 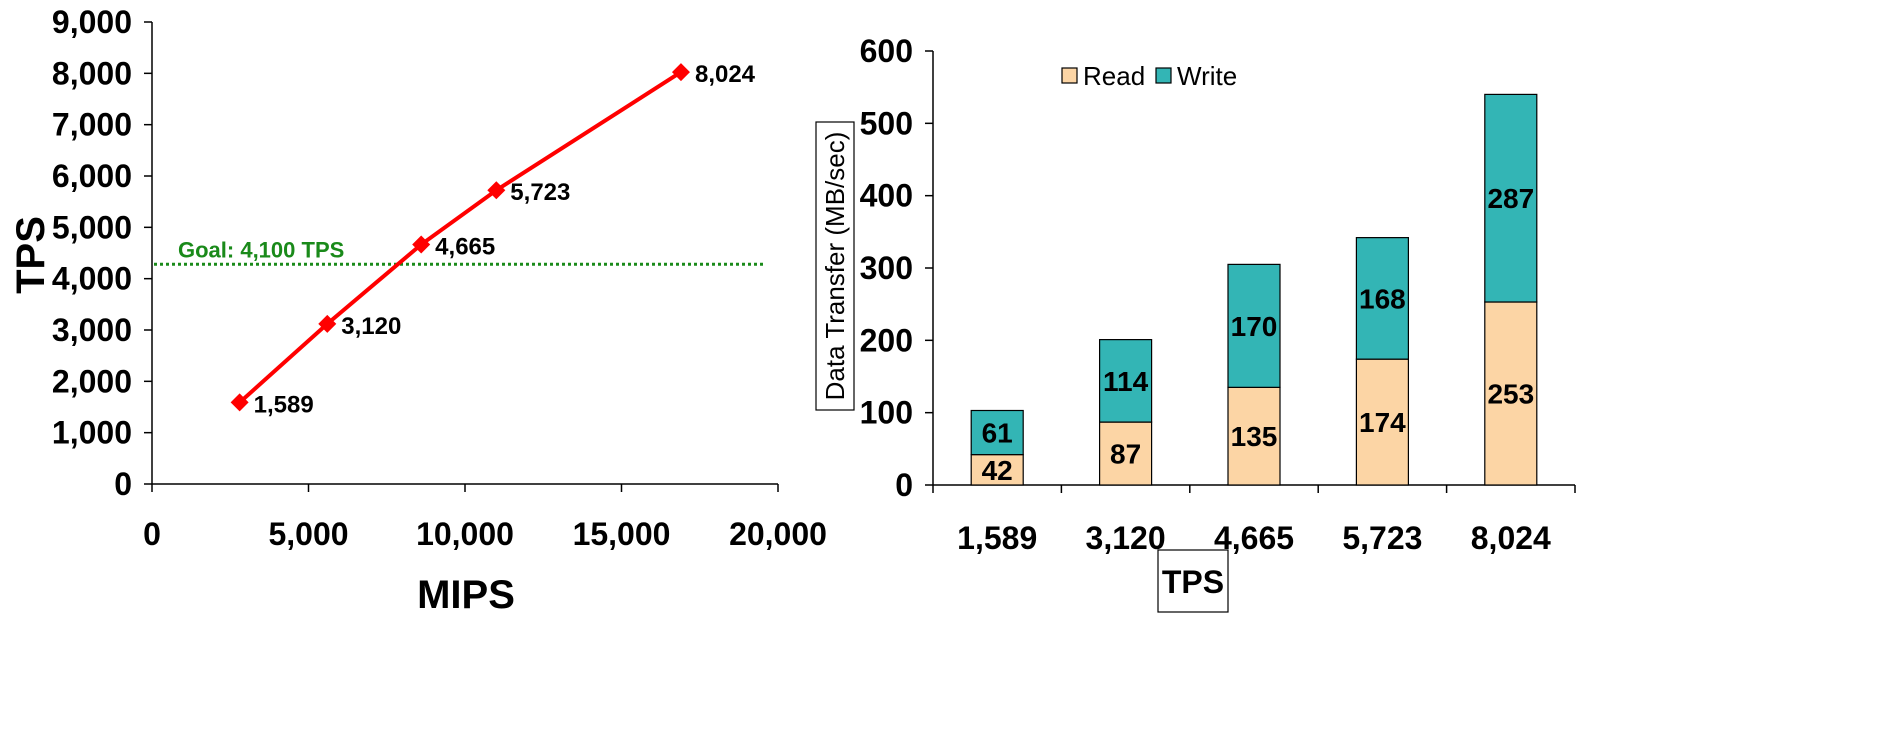 What do you see at coordinates (1254, 326) in the screenshot?
I see `bar-value-label: 170` at bounding box center [1254, 326].